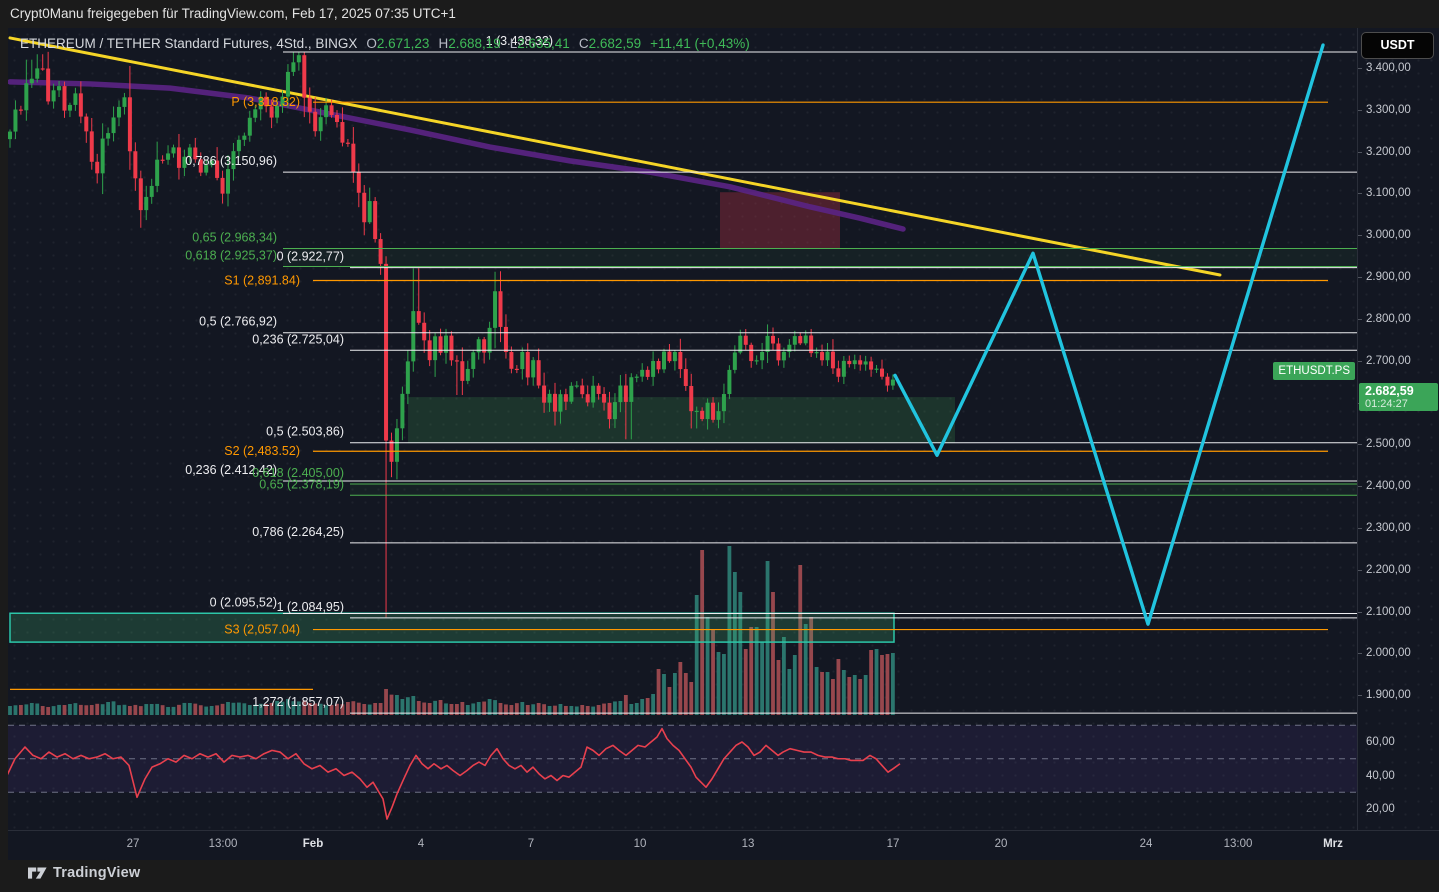 The image size is (1439, 892). Describe the element at coordinates (1388, 444) in the screenshot. I see `price-tick-label: 2.500,00` at that location.